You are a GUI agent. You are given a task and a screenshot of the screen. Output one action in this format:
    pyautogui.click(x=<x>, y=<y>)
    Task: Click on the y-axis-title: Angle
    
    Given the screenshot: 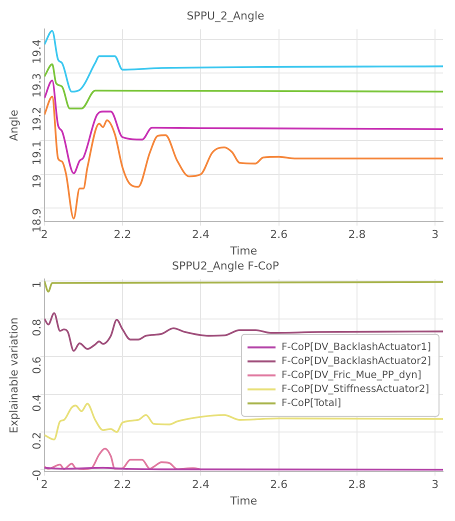 What is the action you would take?
    pyautogui.click(x=13, y=126)
    